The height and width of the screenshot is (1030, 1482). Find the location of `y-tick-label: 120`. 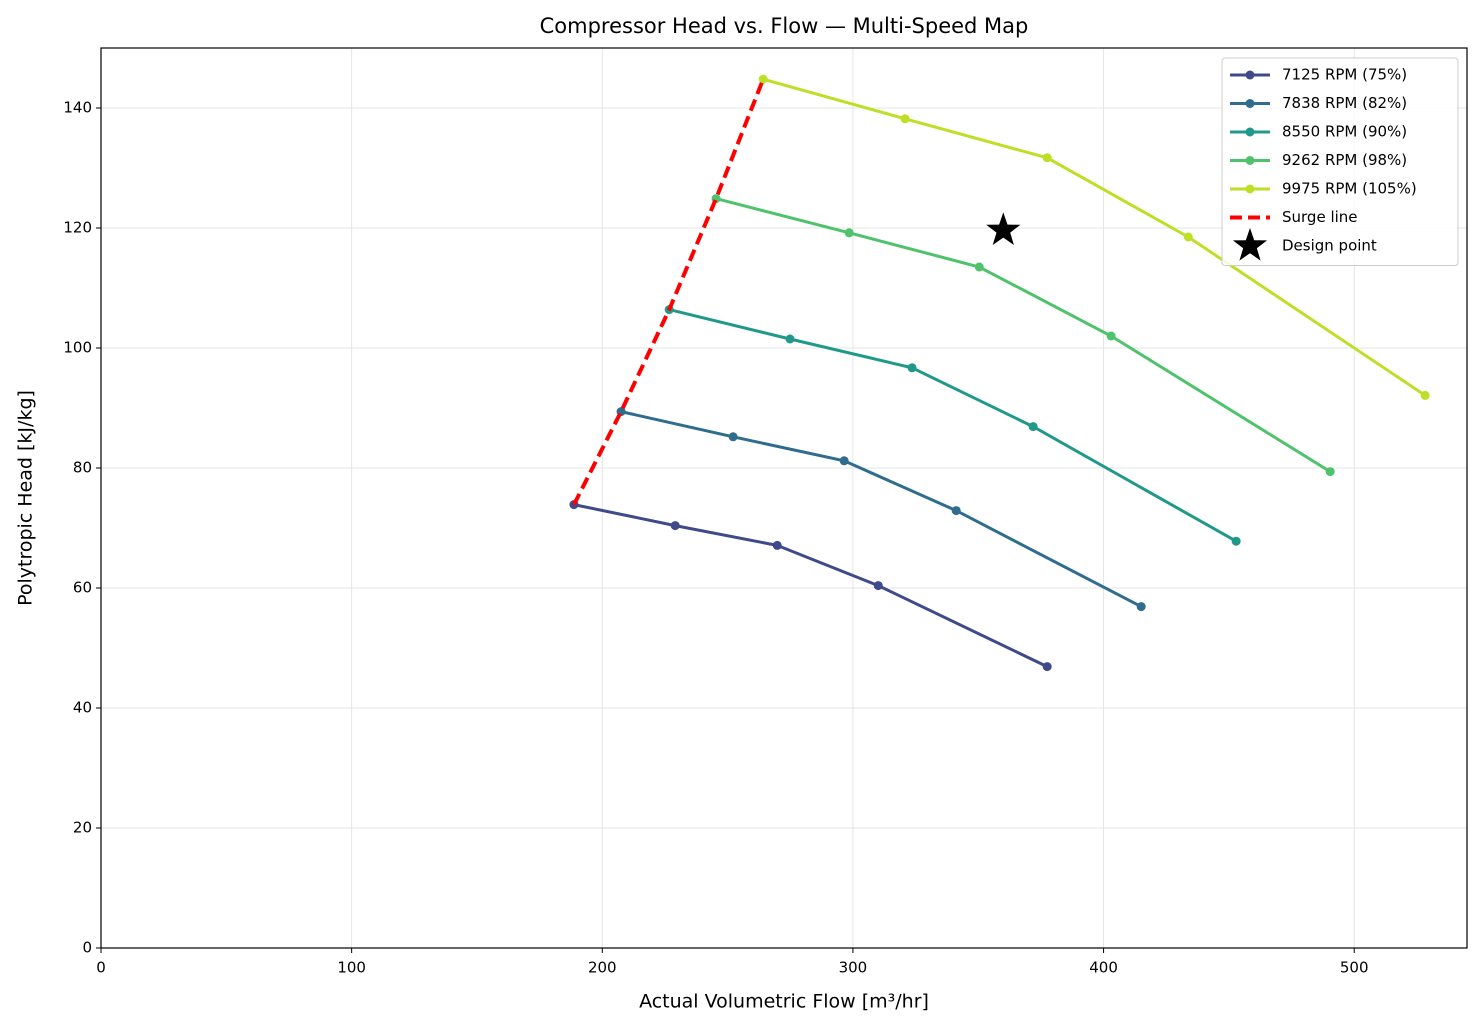

y-tick-label: 120 is located at coordinates (77, 228).